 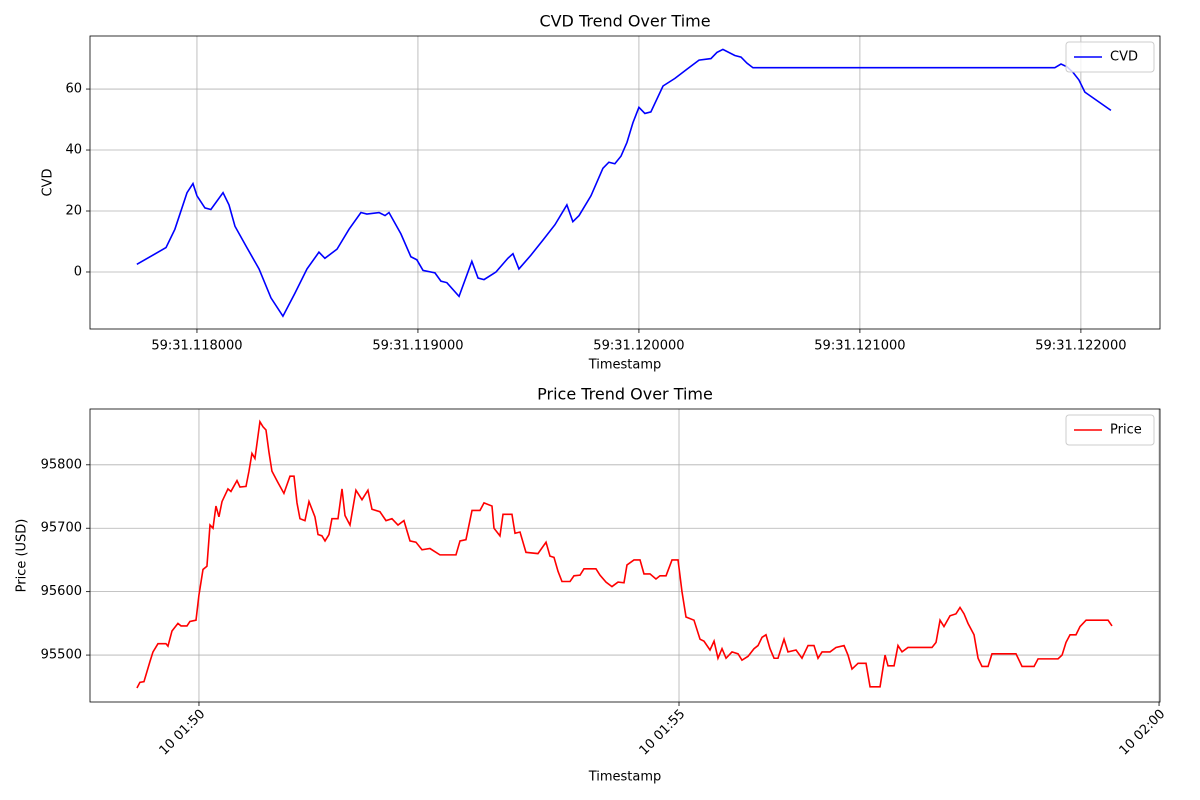 What do you see at coordinates (61, 528) in the screenshot?
I see `y-tick-label: 95700` at bounding box center [61, 528].